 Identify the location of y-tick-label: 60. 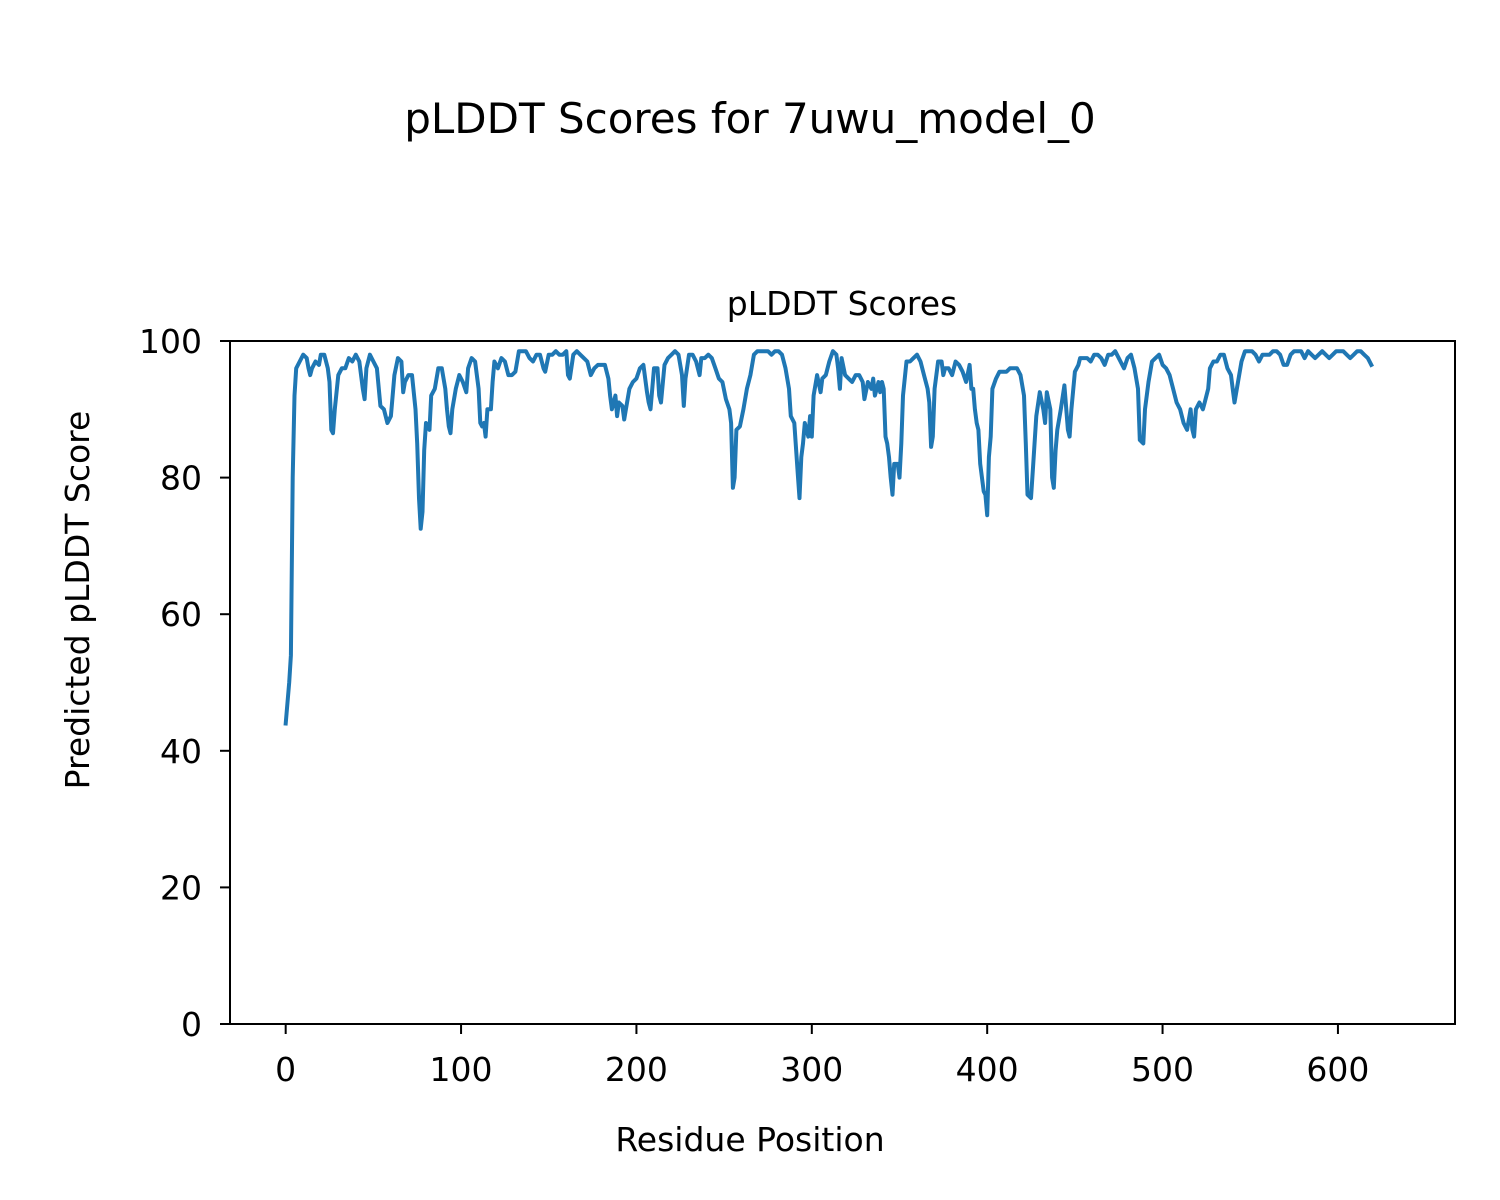
(181, 614).